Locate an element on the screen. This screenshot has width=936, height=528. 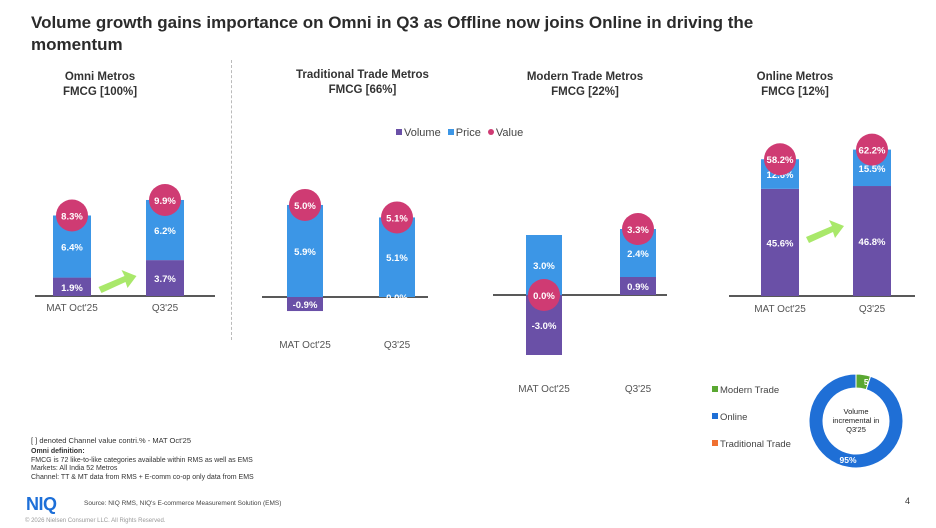
legend-price: Price is located at coordinates (464, 133).